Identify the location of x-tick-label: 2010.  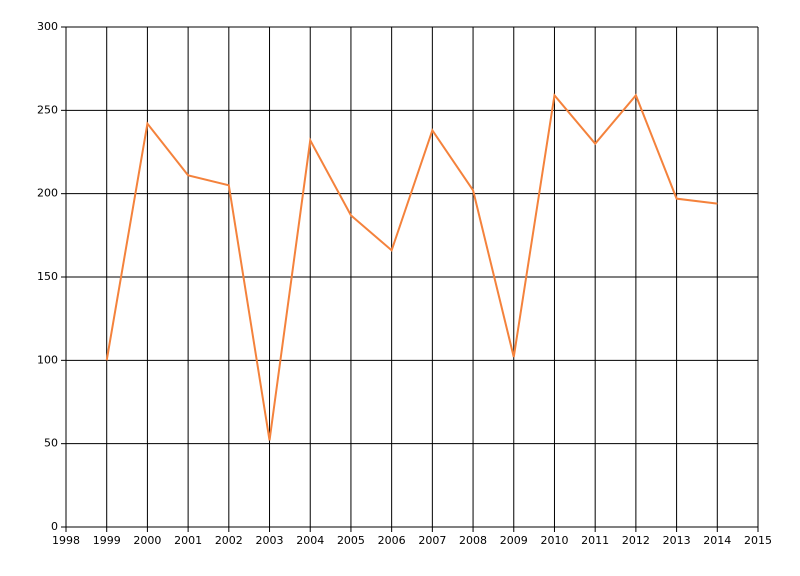
(554, 540).